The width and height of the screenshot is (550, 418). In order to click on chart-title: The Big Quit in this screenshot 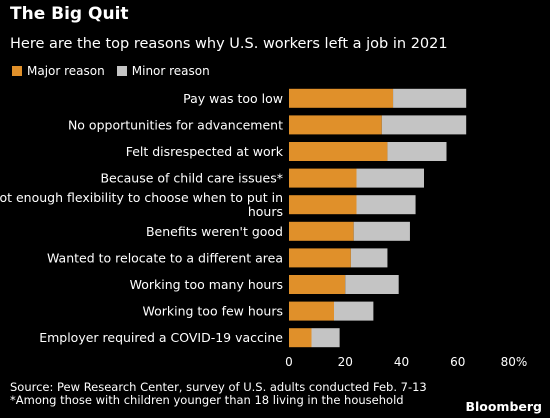, I will do `click(69, 14)`.